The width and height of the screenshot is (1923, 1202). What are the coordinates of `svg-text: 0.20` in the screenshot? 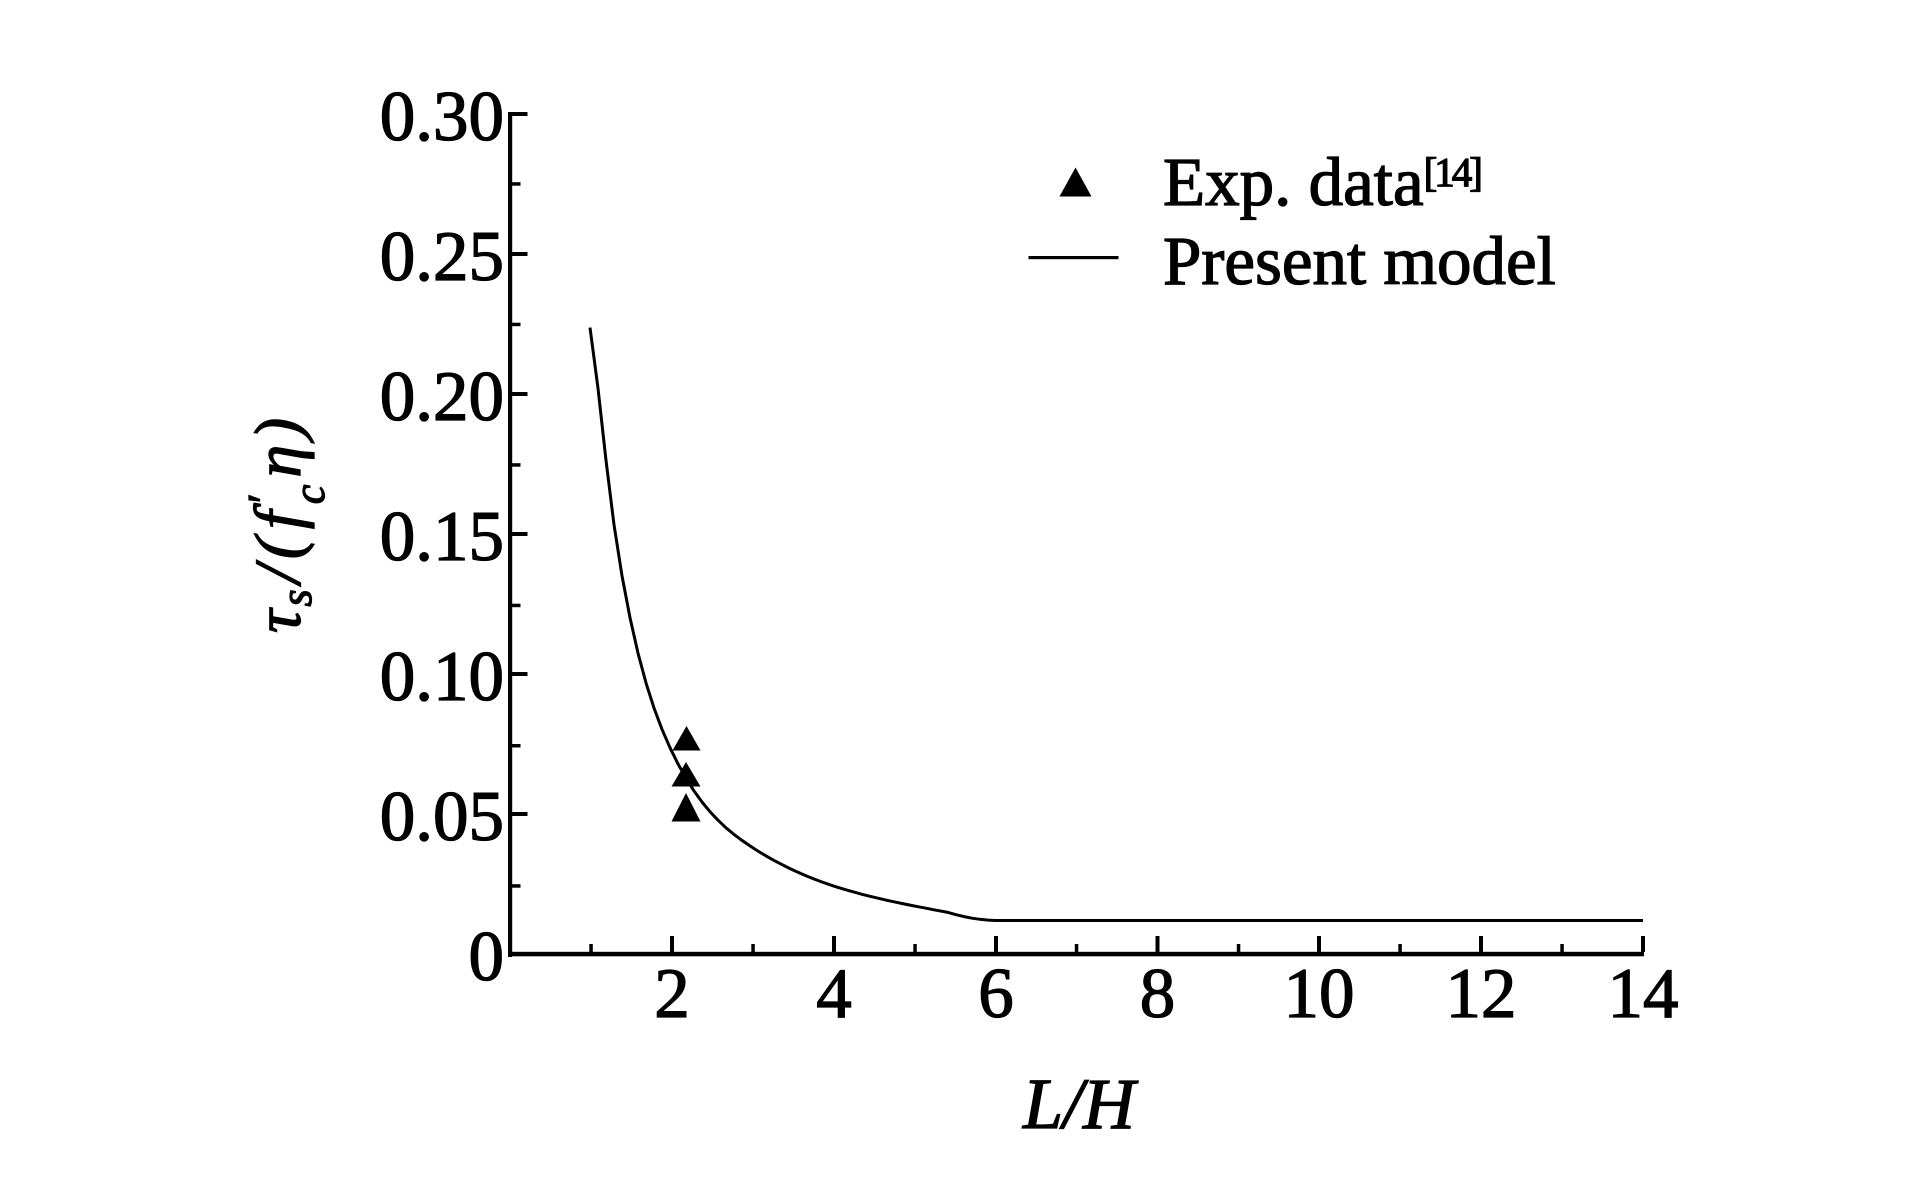 It's located at (442, 397).